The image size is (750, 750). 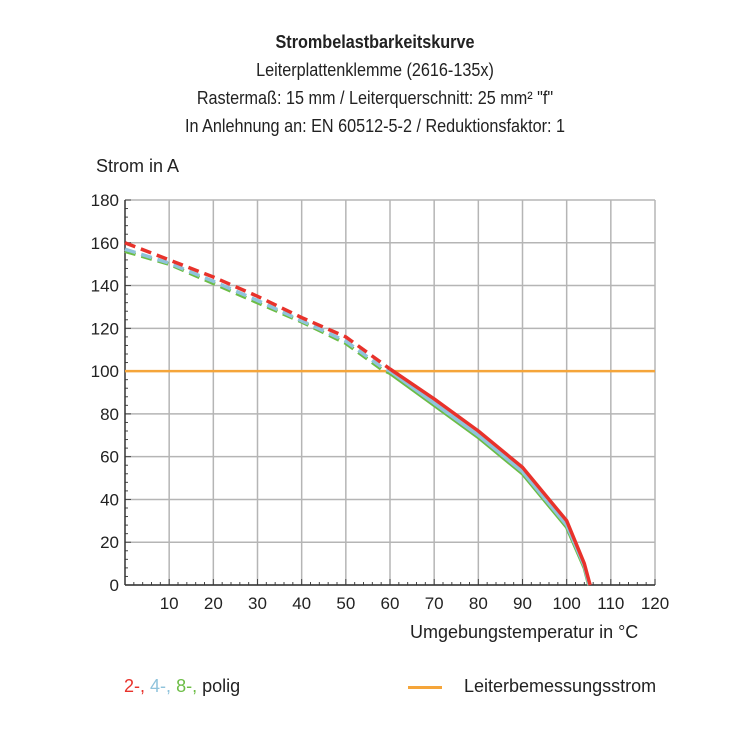 What do you see at coordinates (610, 603) in the screenshot?
I see `x-tick-label: 110` at bounding box center [610, 603].